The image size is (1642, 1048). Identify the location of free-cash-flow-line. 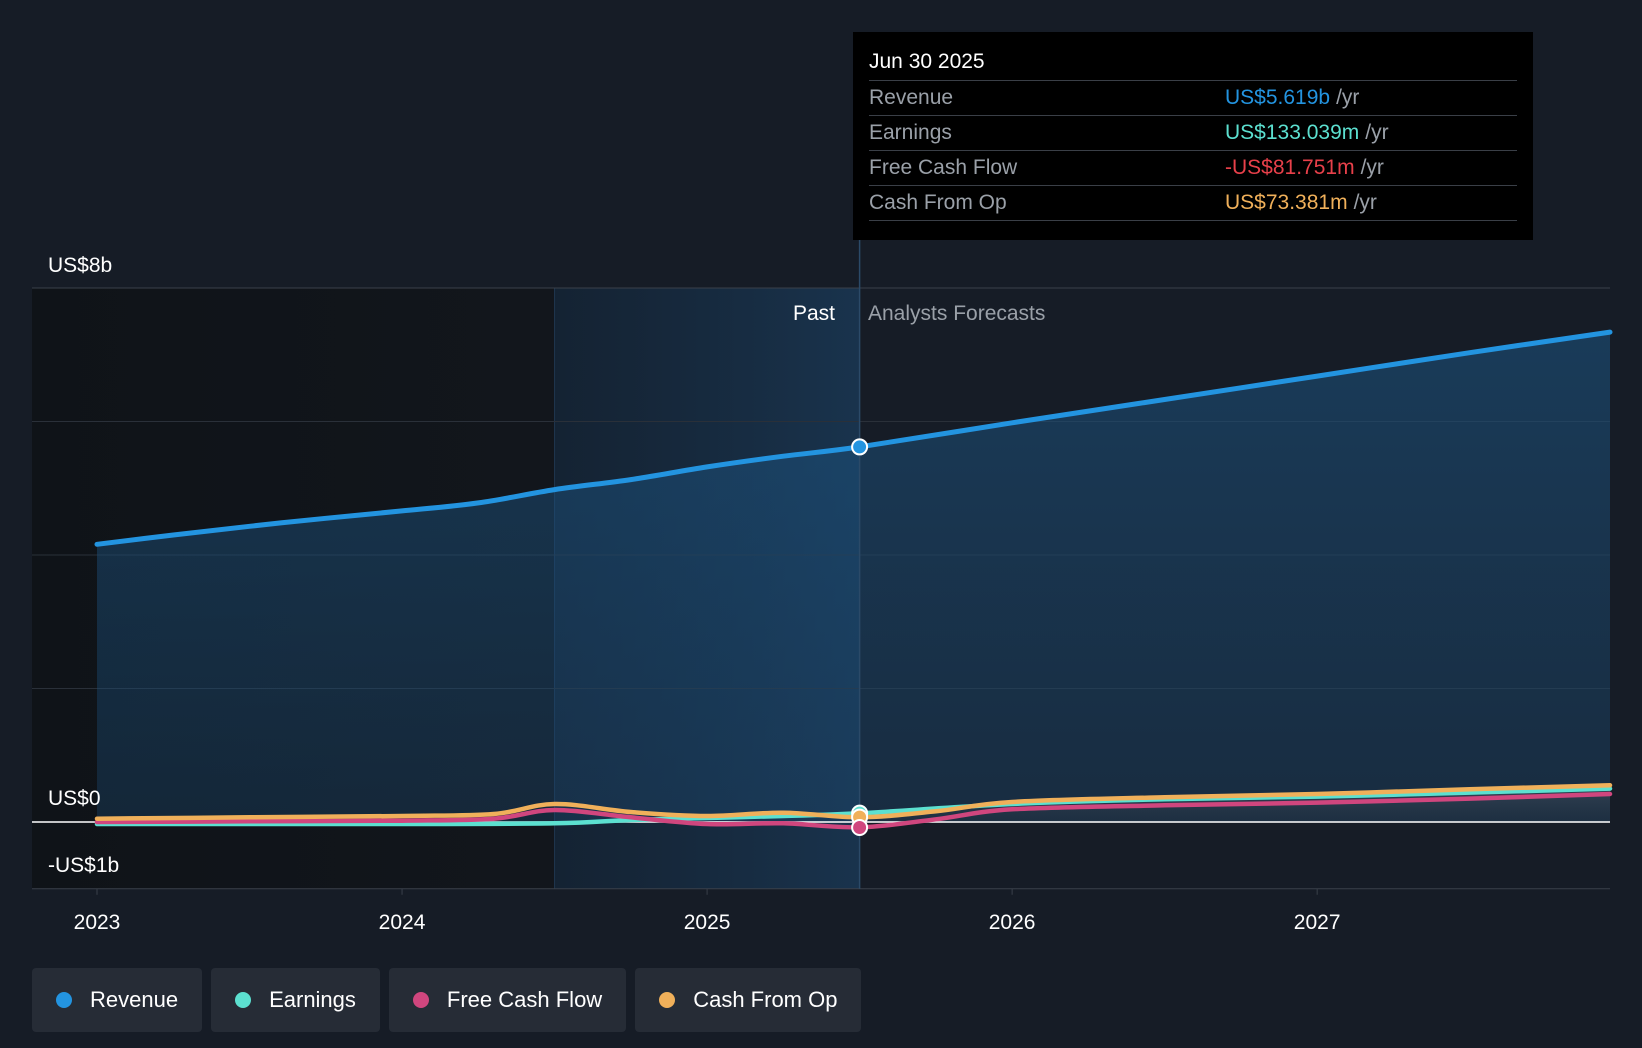
(853, 810).